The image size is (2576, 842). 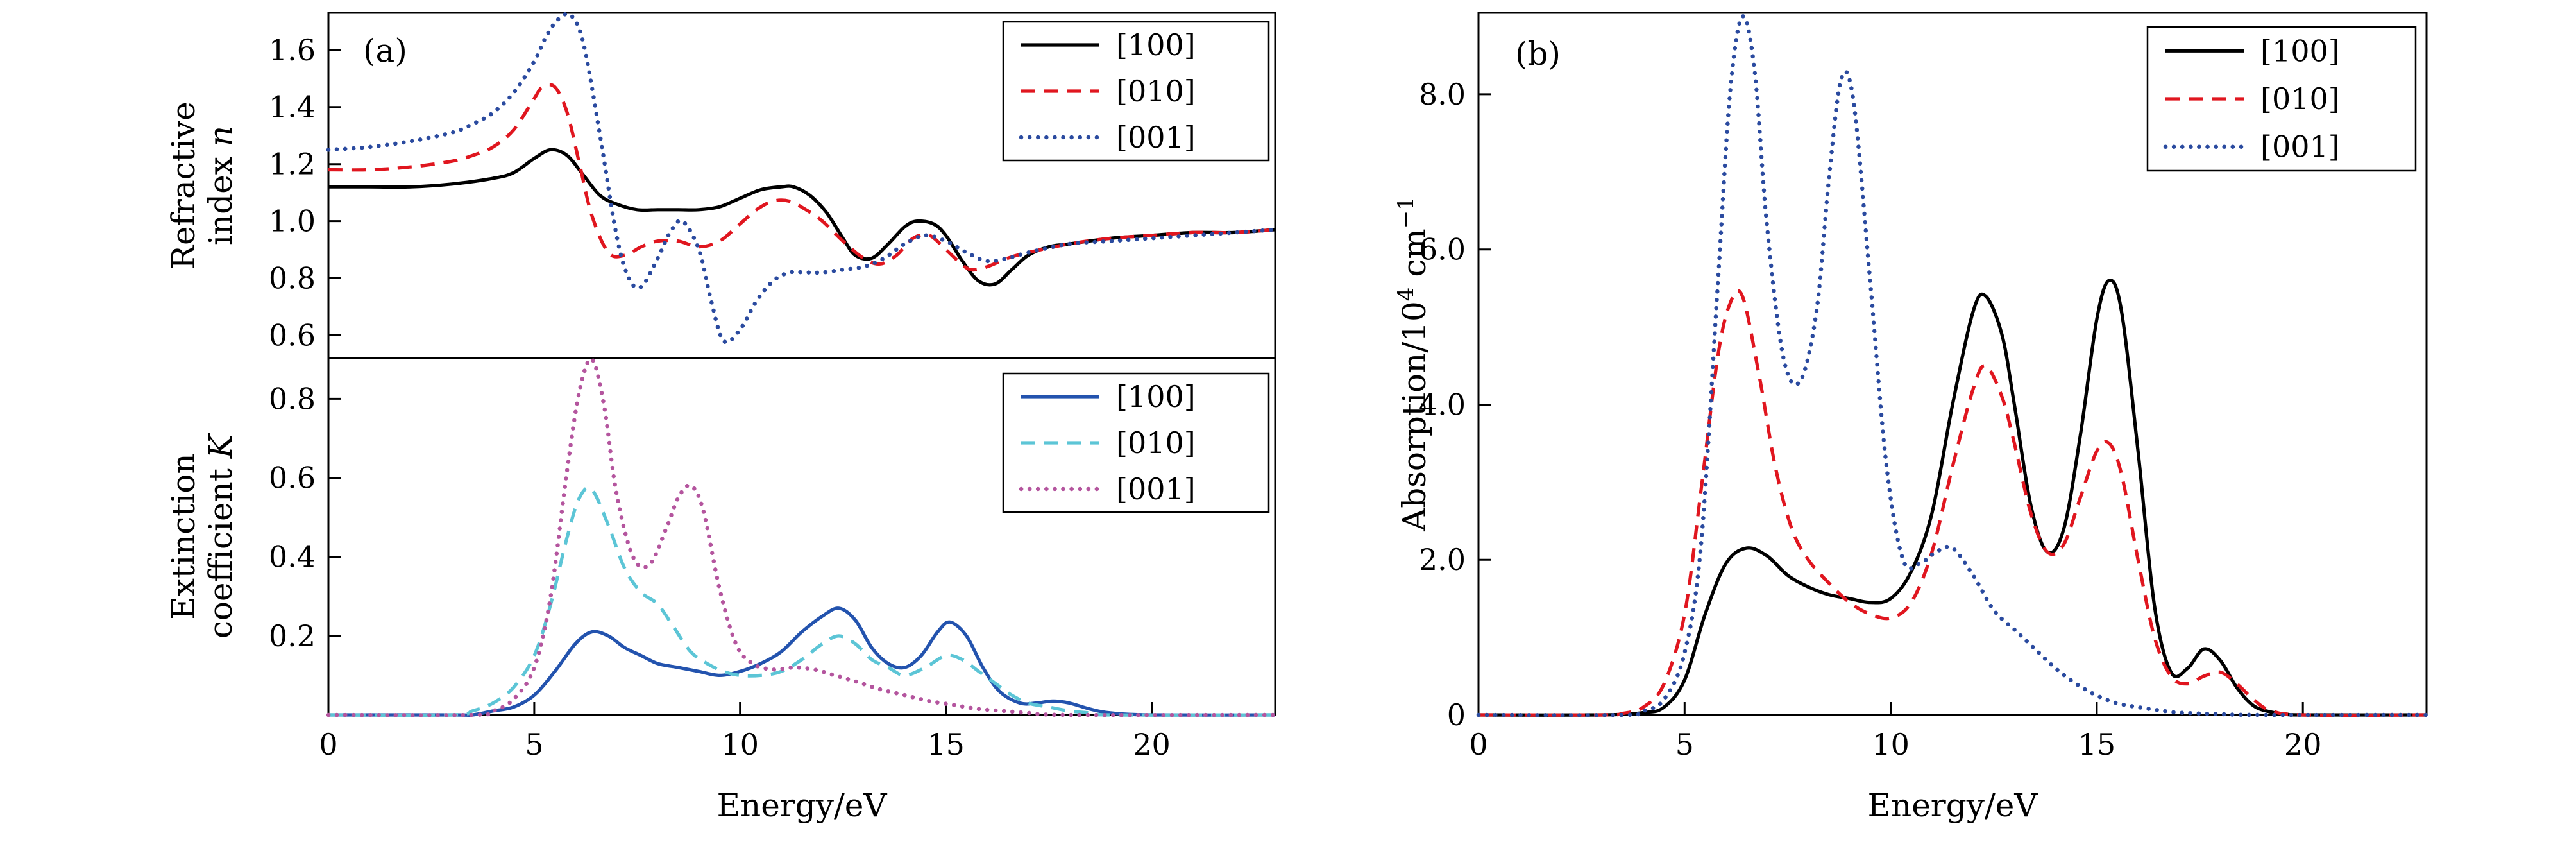 I want to click on y-tick-label: 0.4, so click(x=292, y=557).